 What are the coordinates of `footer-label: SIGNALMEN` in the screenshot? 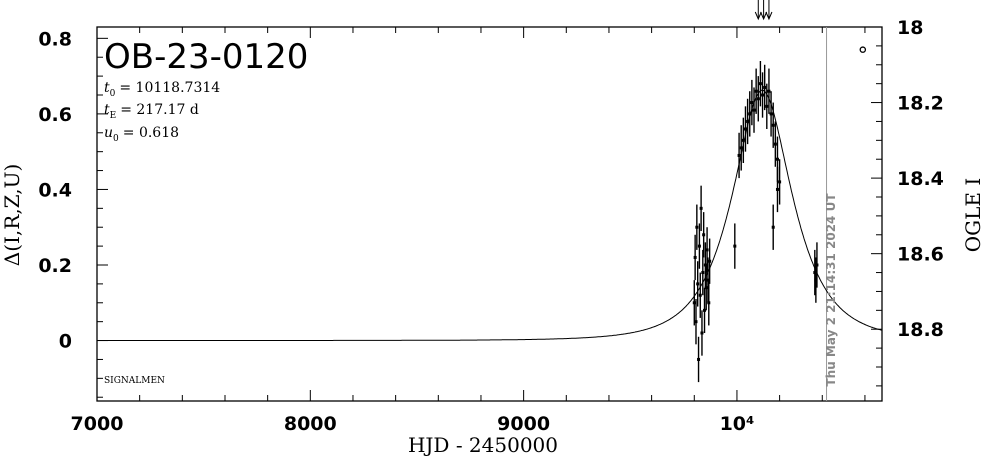 It's located at (134, 381).